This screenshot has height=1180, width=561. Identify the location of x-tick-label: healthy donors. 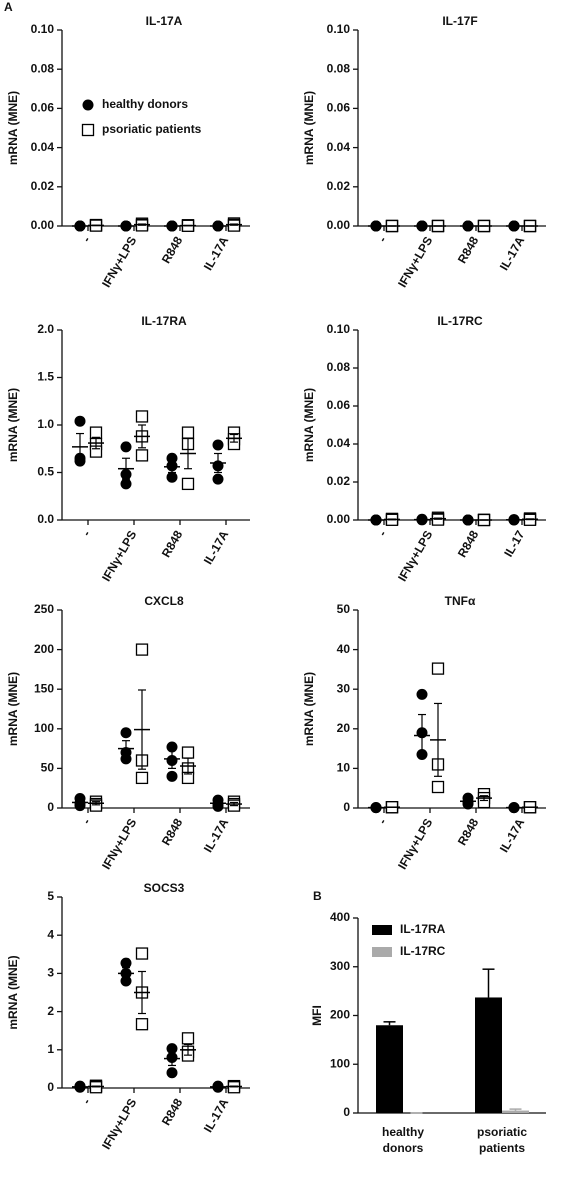
(403, 1140).